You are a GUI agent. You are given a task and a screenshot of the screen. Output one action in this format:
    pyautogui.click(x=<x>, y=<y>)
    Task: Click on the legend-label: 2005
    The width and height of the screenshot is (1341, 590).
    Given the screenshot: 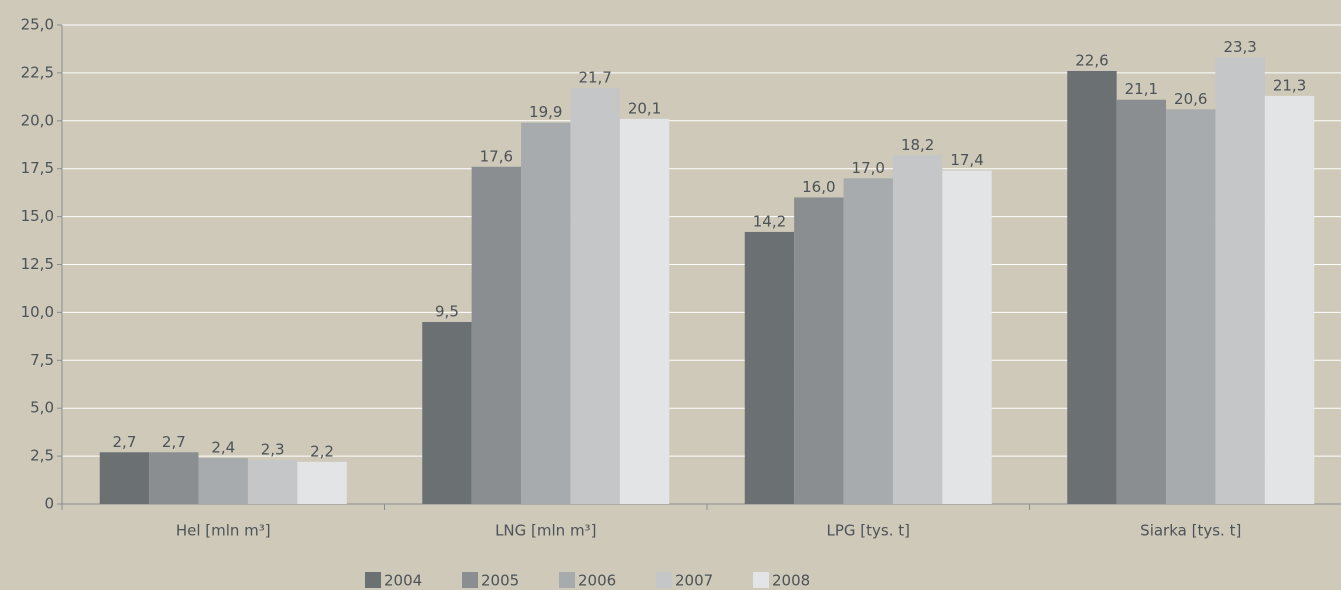 What is the action you would take?
    pyautogui.click(x=500, y=581)
    